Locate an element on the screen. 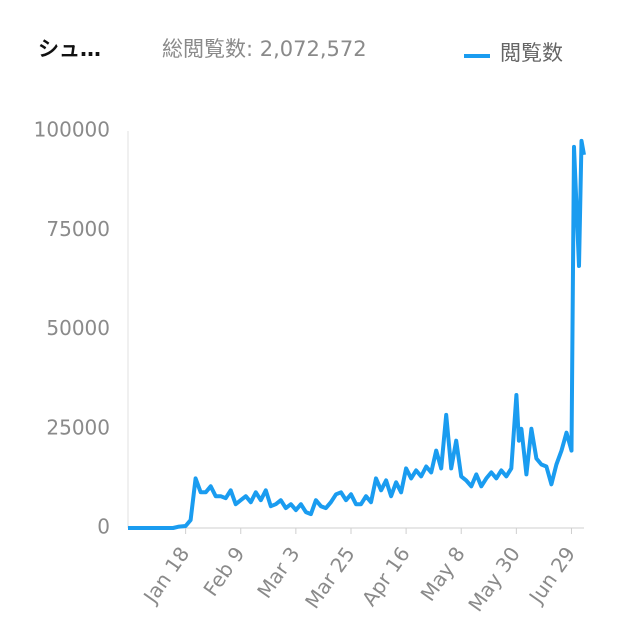 Image resolution: width=640 pixels, height=635 pixels. x-tick-label: Mar 25 is located at coordinates (330, 577).